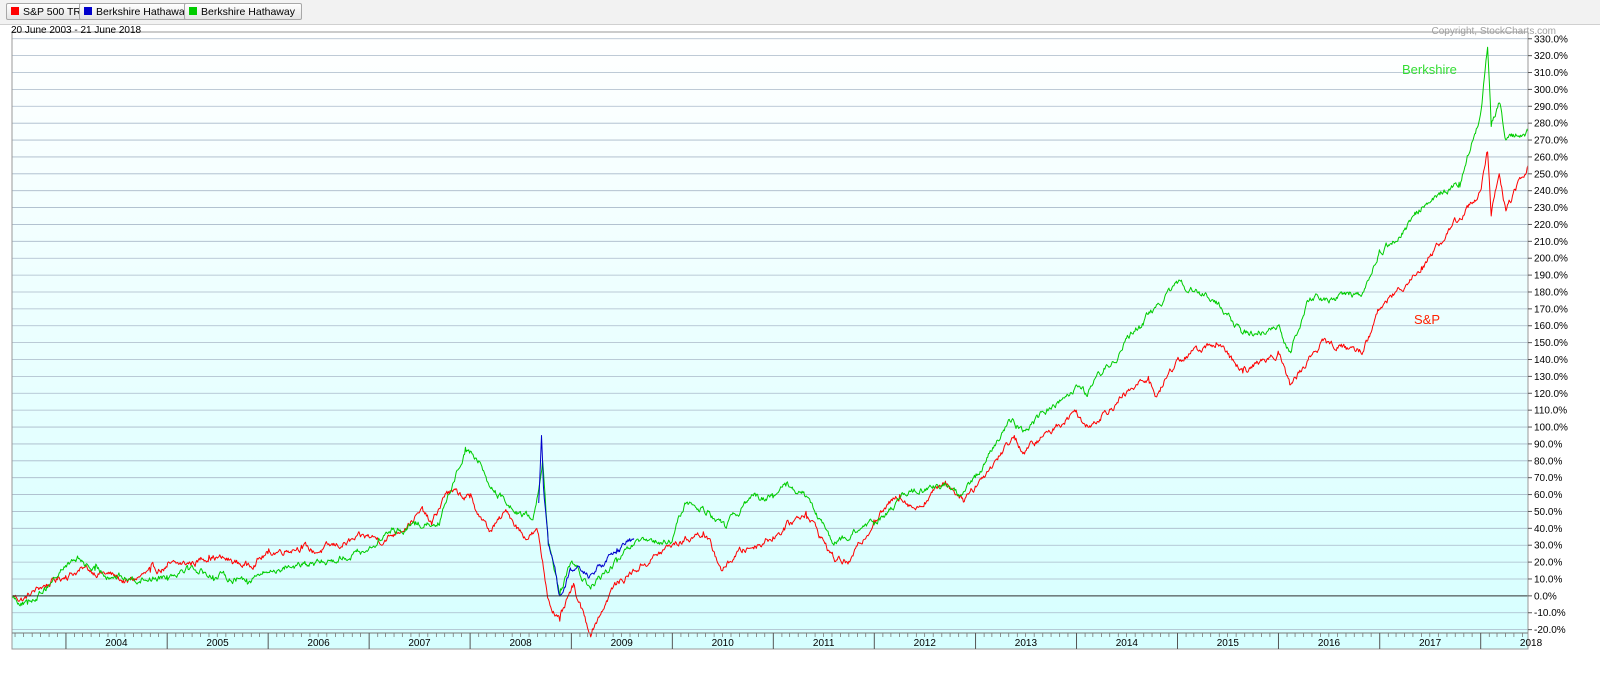 The image size is (1600, 674). I want to click on y-tick-label: 120.0%, so click(1551, 394).